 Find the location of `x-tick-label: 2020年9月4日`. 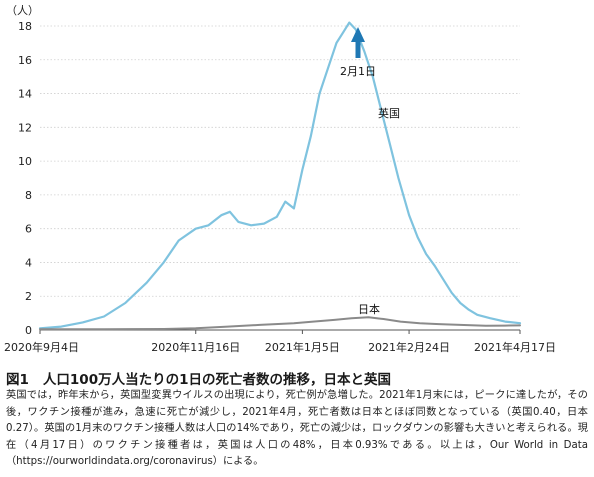

x-tick-label: 2020年9月4日 is located at coordinates (41, 347).